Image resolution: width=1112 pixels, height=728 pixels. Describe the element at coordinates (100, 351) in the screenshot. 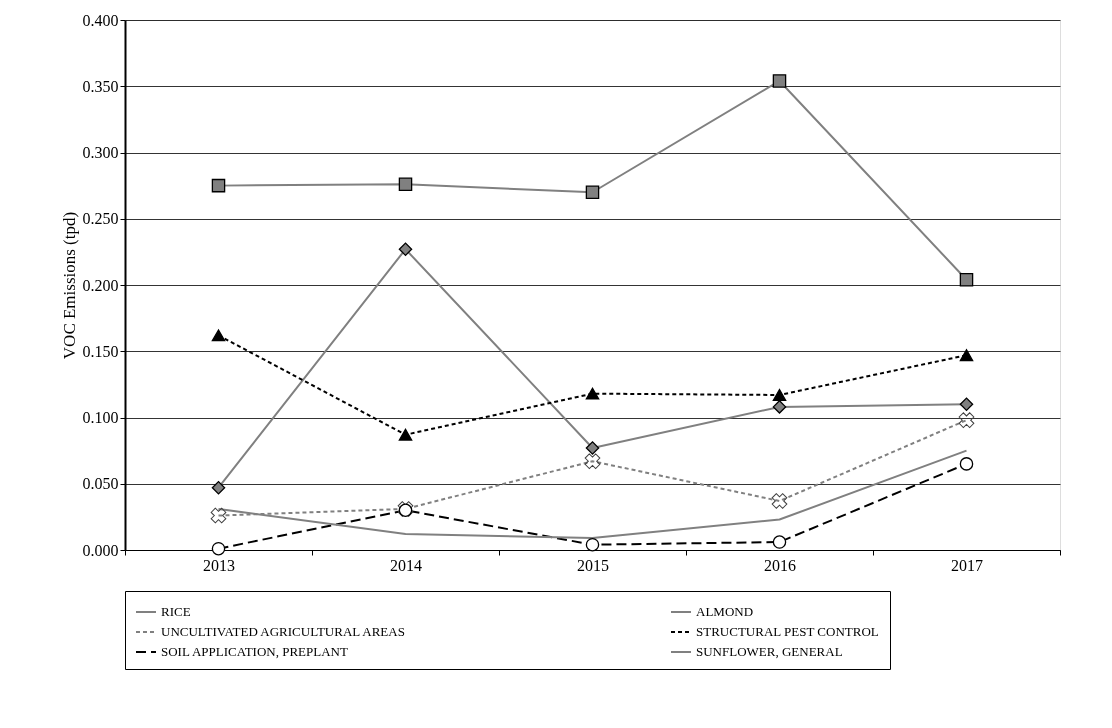

I see `y-tick-label: 0.150` at that location.